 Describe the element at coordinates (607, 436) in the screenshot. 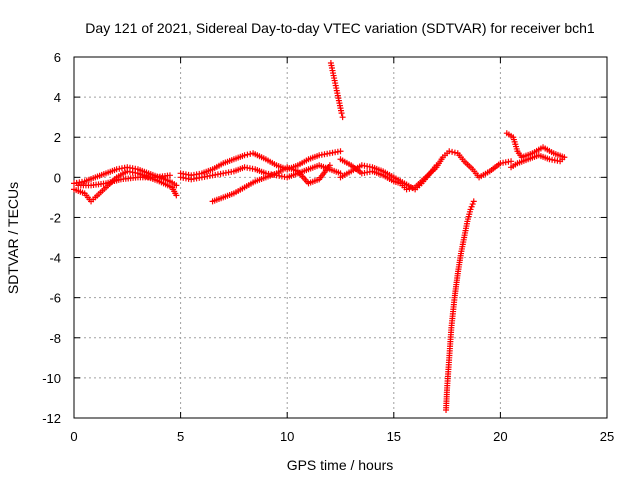

I see `x-tick-label: 25` at that location.